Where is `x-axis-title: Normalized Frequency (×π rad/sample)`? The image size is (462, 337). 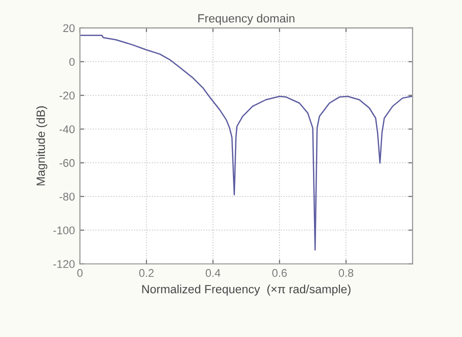
x-axis-title: Normalized Frequency (×π rad/sample) is located at coordinates (246, 290).